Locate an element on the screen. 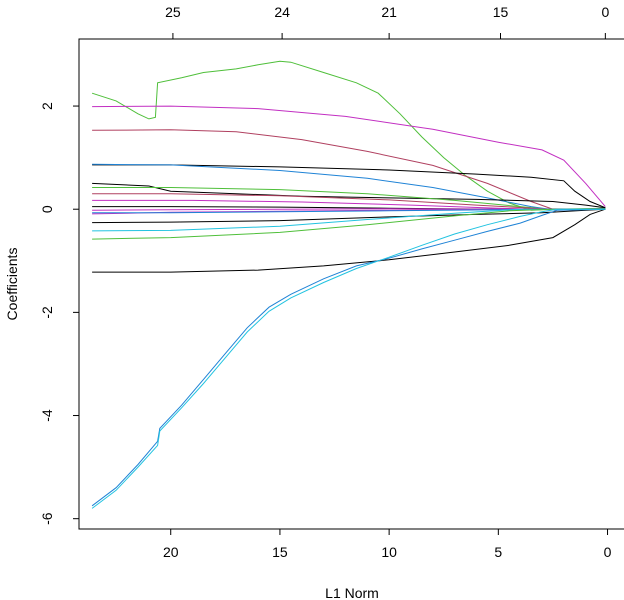  top-tick-label: 24 is located at coordinates (282, 12).